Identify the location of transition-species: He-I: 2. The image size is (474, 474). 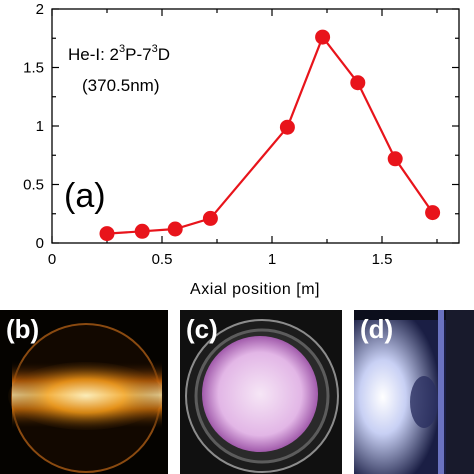
(93, 54).